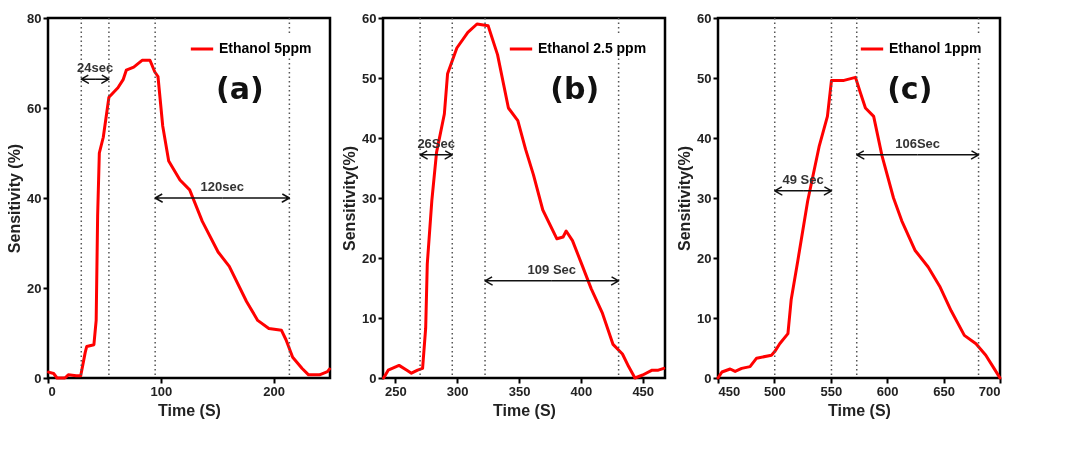 The image size is (1089, 453). Describe the element at coordinates (581, 391) in the screenshot. I see `x-tick-label: 400` at that location.